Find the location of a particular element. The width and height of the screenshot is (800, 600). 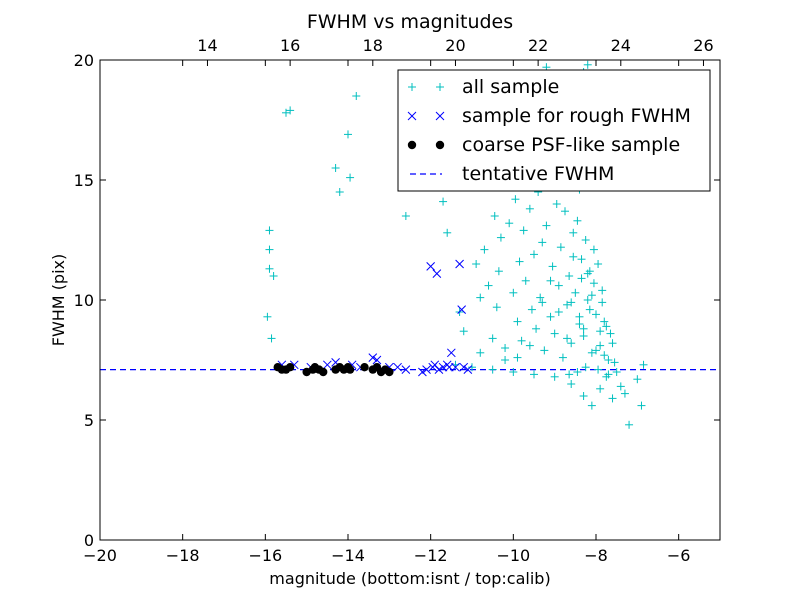

top-x-tick-label: 18 is located at coordinates (373, 45).